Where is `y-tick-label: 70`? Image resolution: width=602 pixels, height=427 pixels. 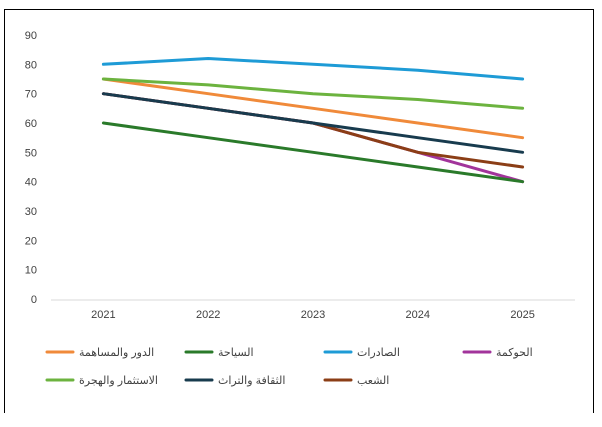
y-tick-label: 70 is located at coordinates (31, 95).